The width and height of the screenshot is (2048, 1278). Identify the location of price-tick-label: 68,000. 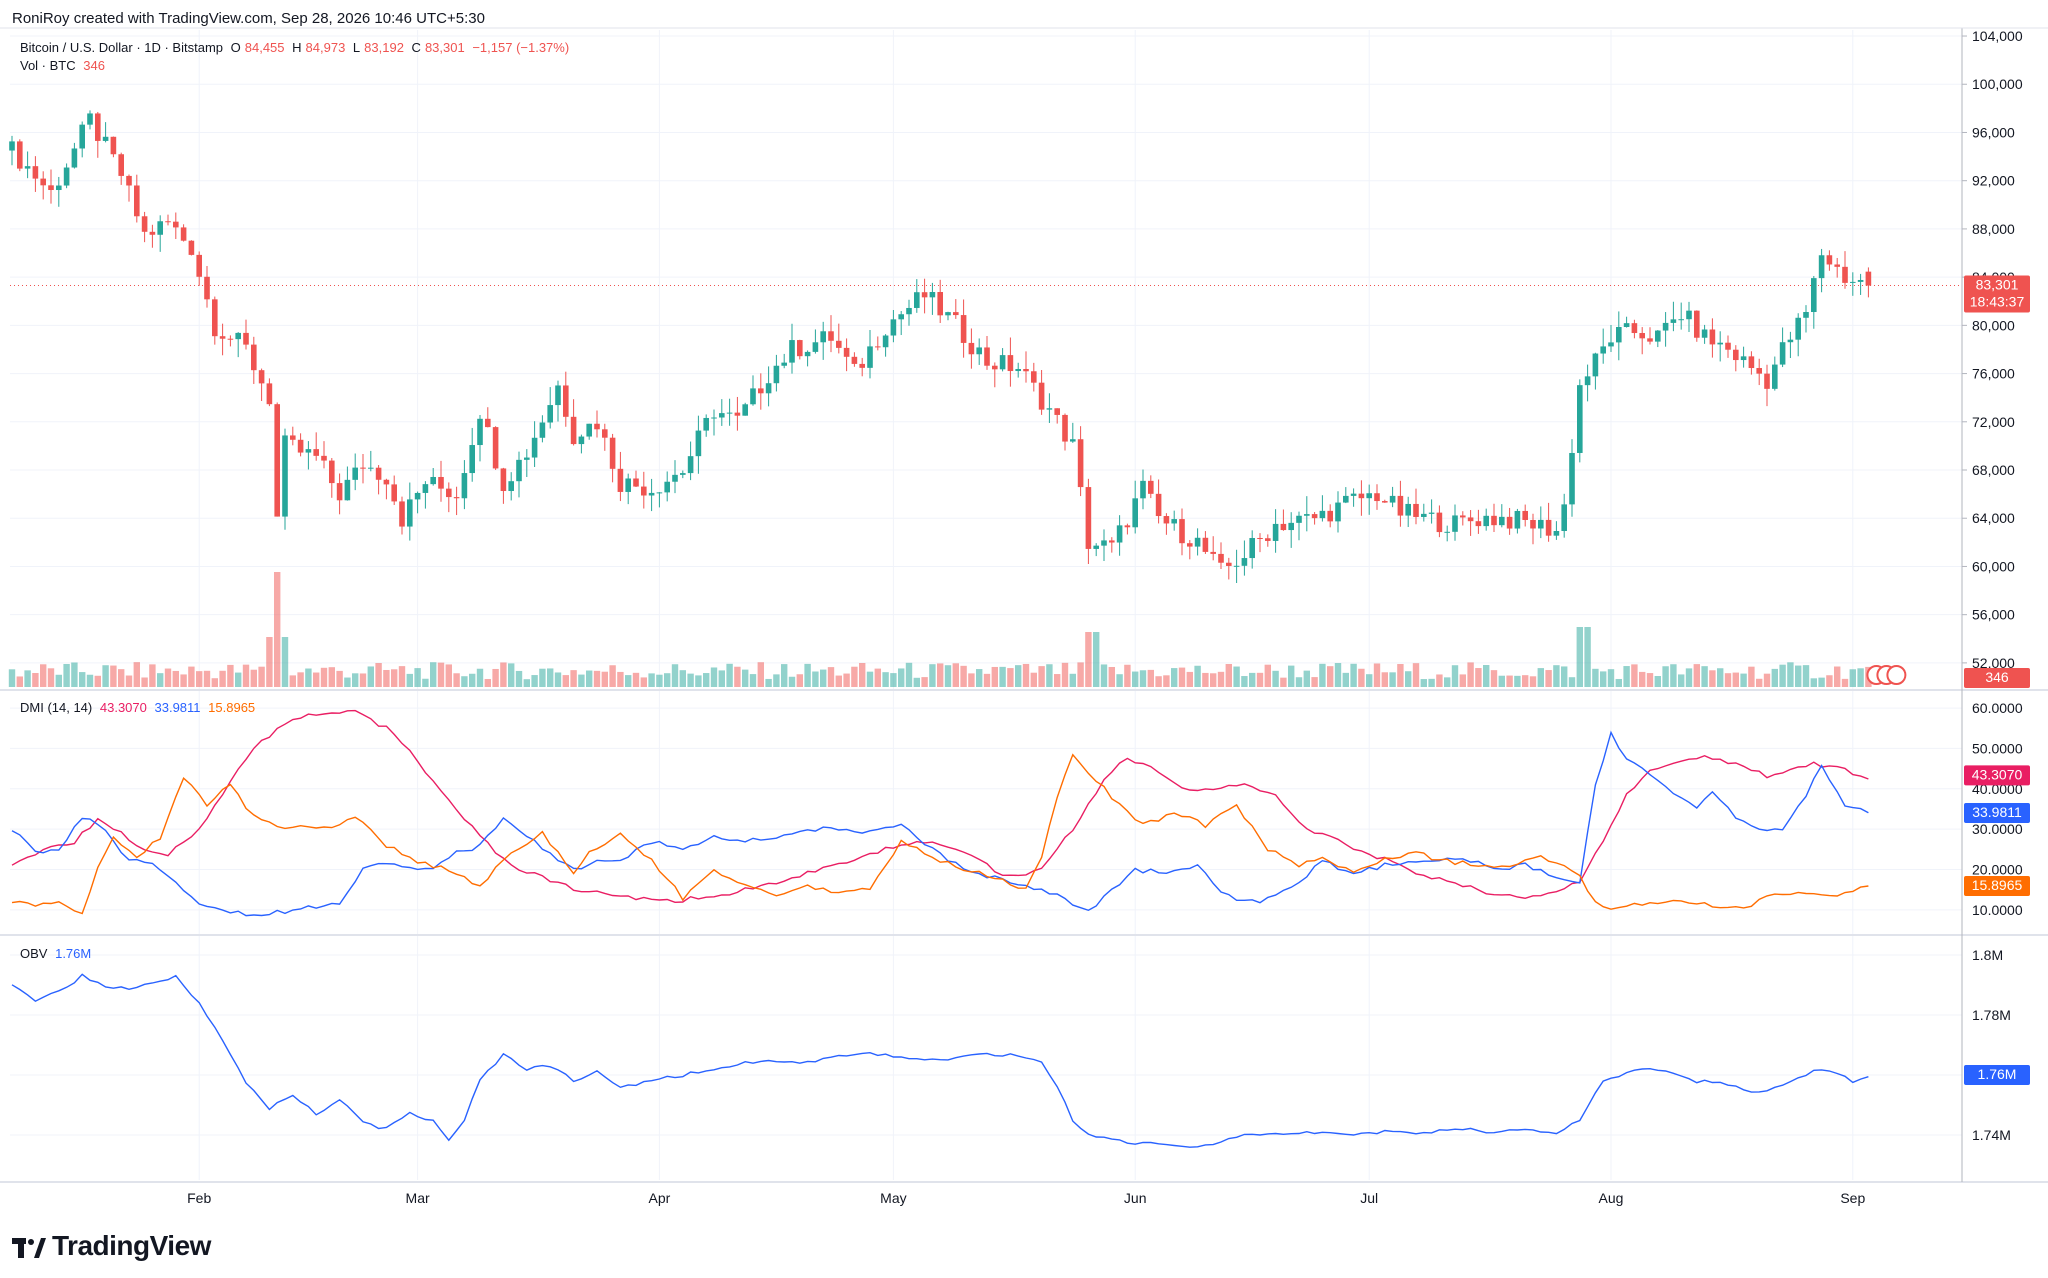
(1993, 470).